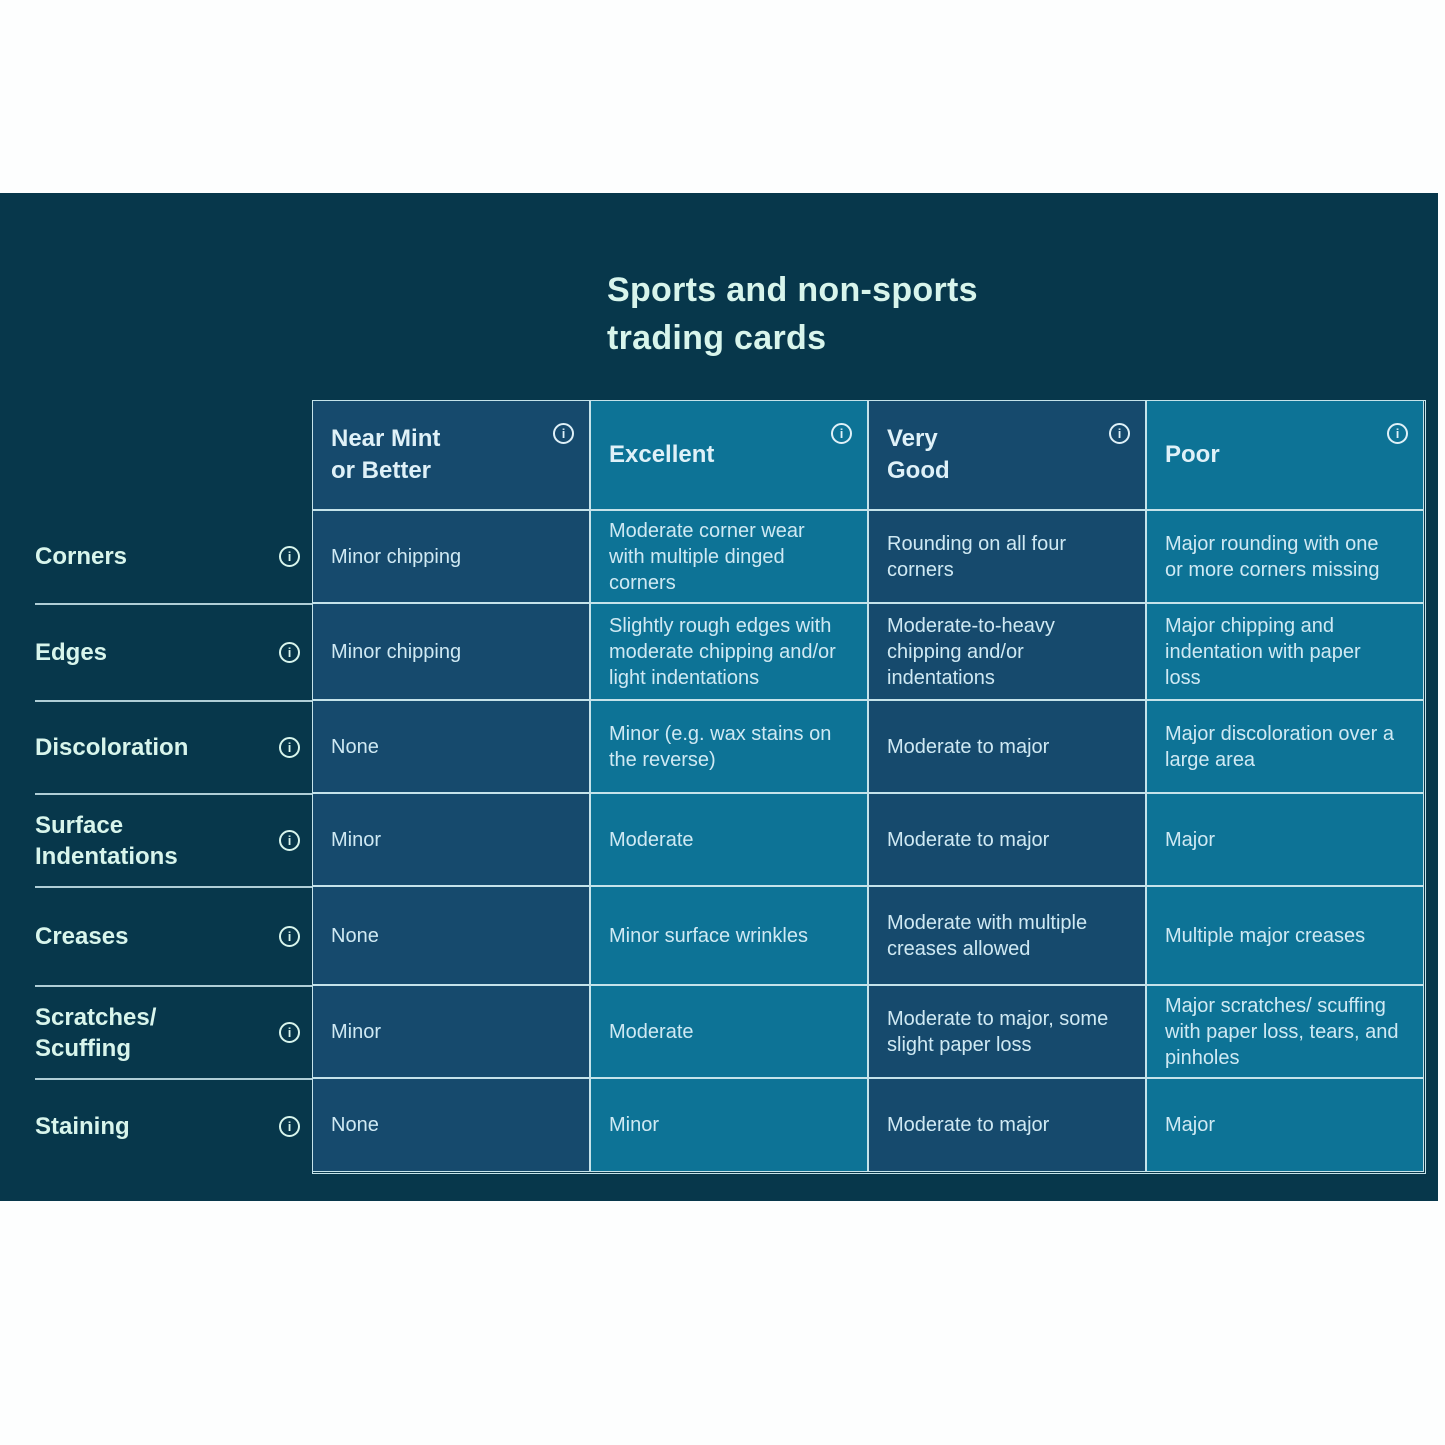 The width and height of the screenshot is (1445, 1445). Describe the element at coordinates (96, 1032) in the screenshot. I see `row-label-text: Scratches/ Scuffing` at that location.